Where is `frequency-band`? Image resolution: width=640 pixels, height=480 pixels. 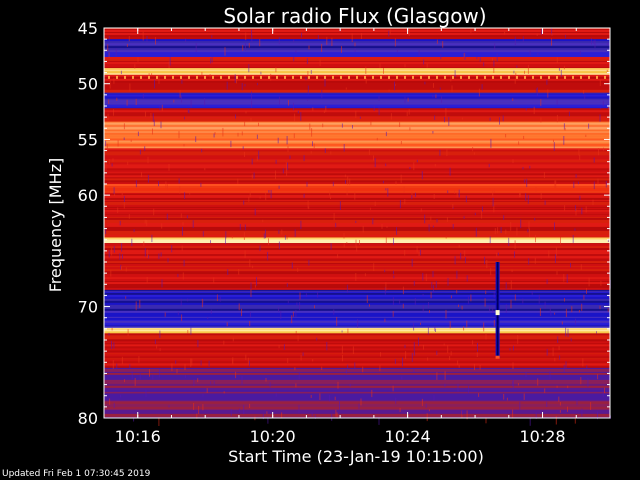 frequency-band is located at coordinates (357, 330).